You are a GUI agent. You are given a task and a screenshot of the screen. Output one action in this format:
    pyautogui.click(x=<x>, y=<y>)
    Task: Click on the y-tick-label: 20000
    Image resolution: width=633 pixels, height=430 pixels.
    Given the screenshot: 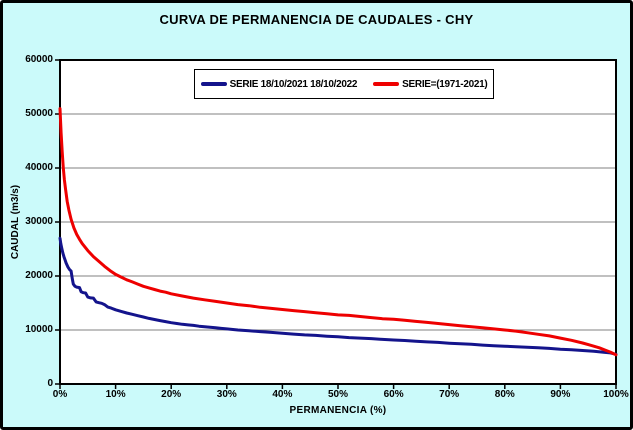 What is the action you would take?
    pyautogui.click(x=39, y=275)
    